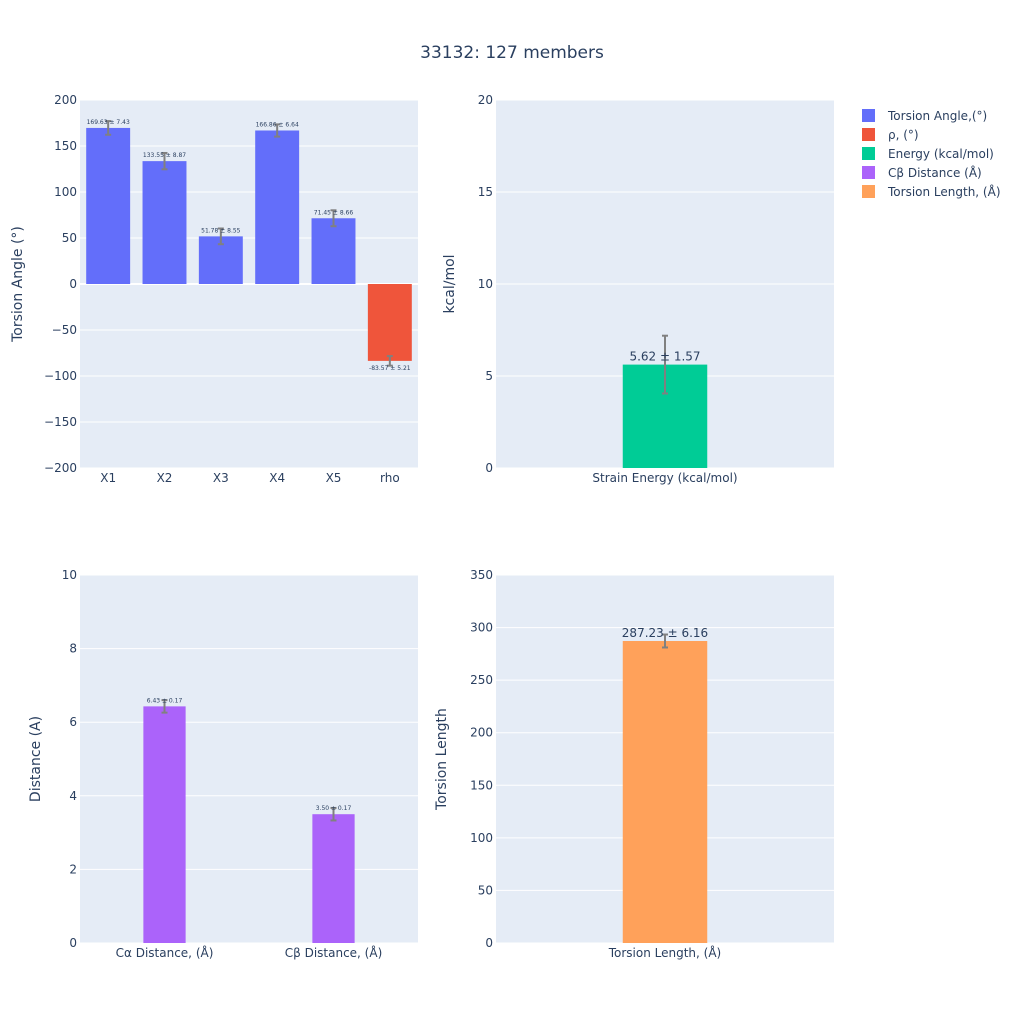  Describe the element at coordinates (944, 191) in the screenshot. I see `legend-label: Torsion Length, (Å)` at that location.